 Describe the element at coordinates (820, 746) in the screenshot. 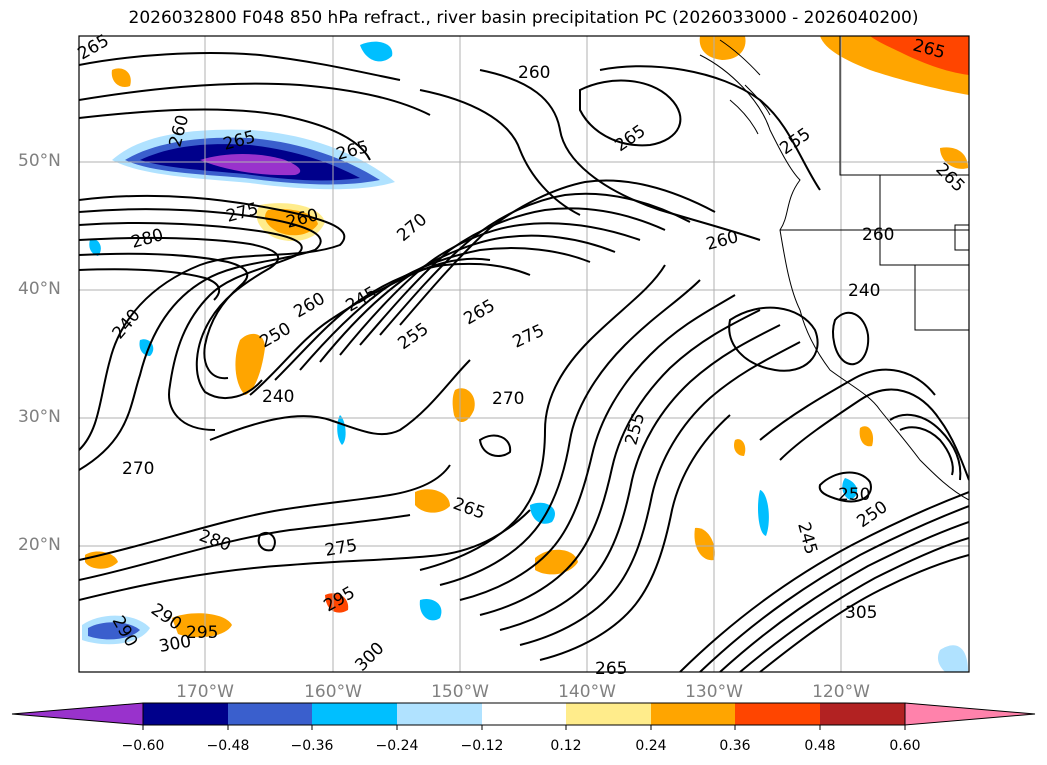

I see `colorbar-tick-label: 0.48` at that location.